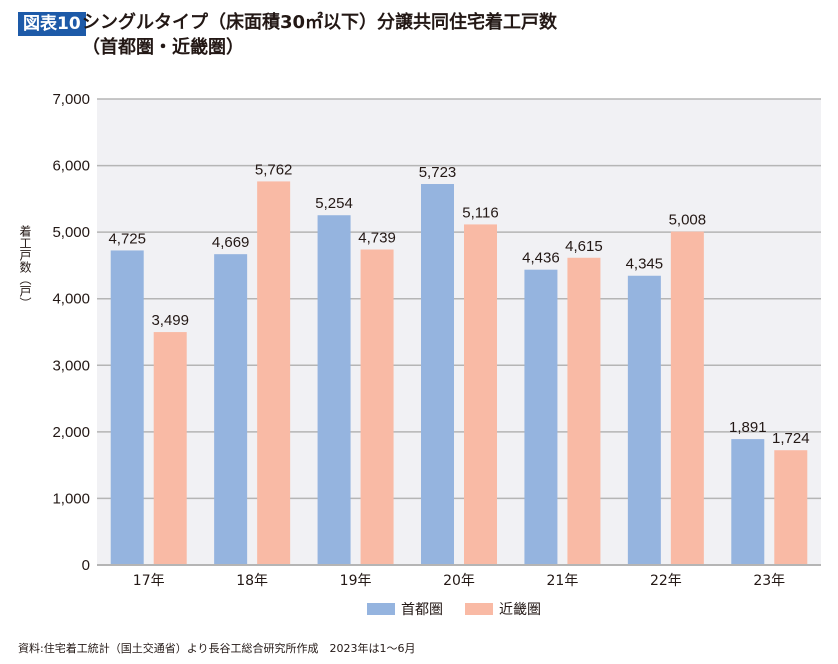 The image size is (838, 664). I want to click on figure-number-badge: 図表10, so click(52, 24).